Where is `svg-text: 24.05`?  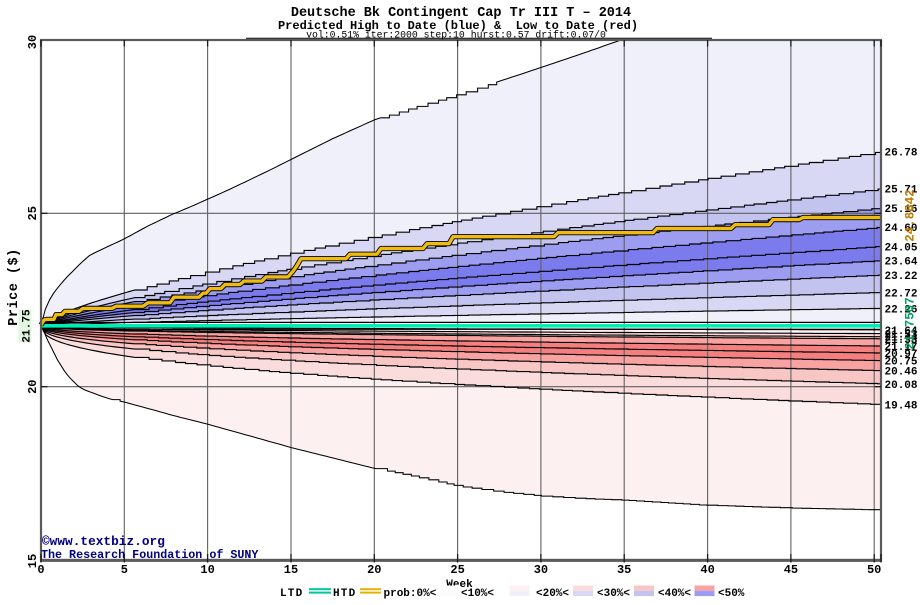
svg-text: 24.05 is located at coordinates (901, 248).